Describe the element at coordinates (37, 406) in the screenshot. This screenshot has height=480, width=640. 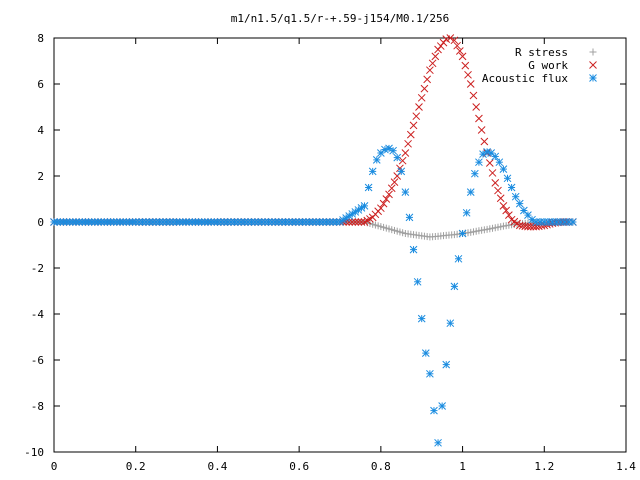
I see `y-tick-label: -8` at that location.